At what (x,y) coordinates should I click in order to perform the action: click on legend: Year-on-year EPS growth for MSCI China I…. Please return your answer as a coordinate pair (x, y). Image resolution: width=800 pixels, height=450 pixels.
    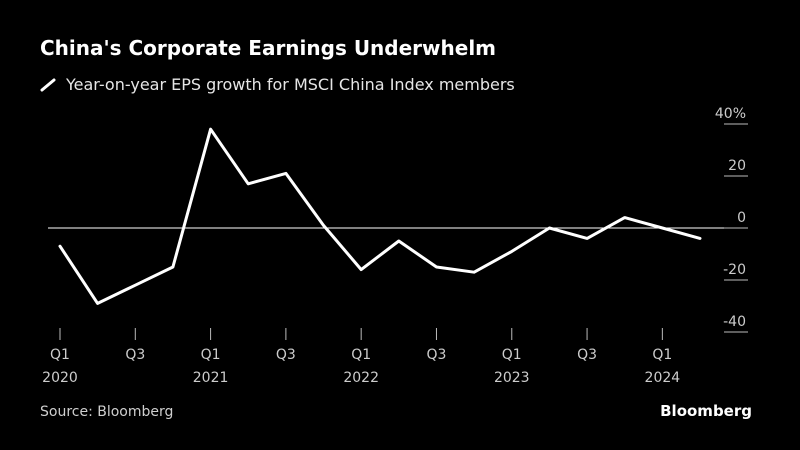
    Looking at the image, I should click on (277, 84).